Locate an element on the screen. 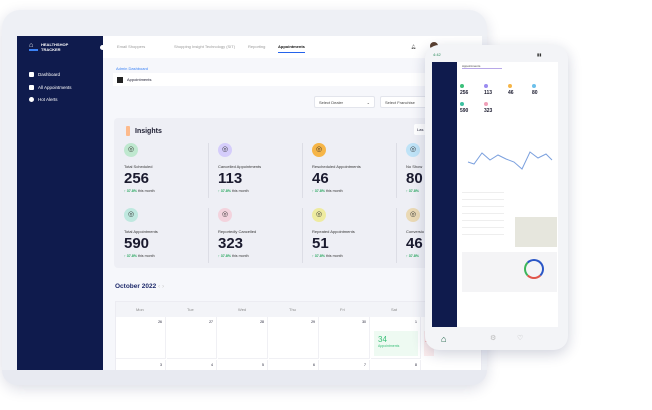 Image resolution: width=652 pixels, height=410 pixels. phone-stat: 80 is located at coordinates (544, 90).